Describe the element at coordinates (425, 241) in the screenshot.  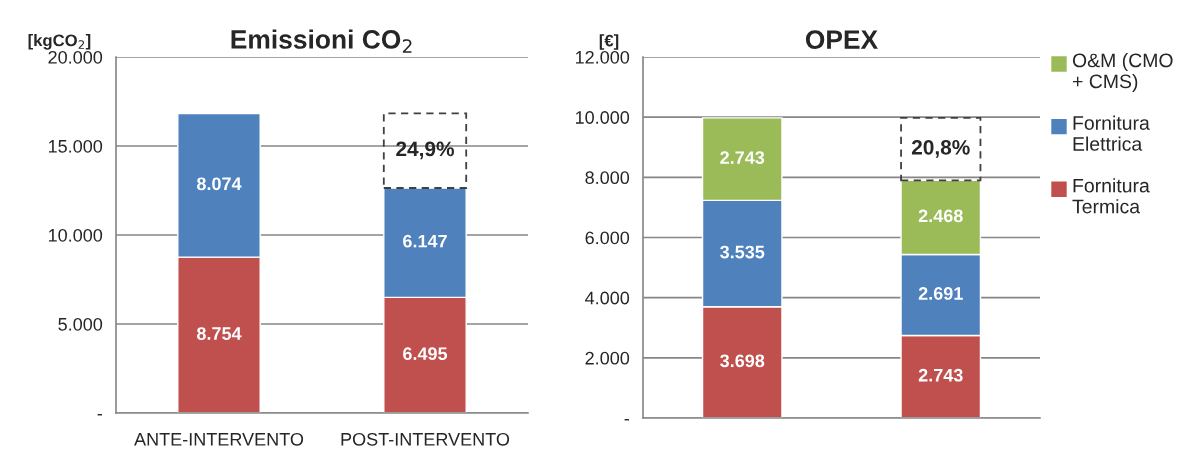
I see `data-label: 6.147` at that location.